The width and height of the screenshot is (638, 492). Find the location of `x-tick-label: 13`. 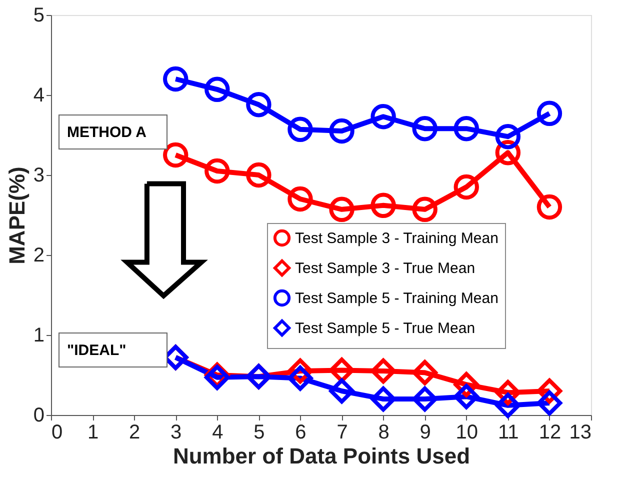

x-tick-label: 13 is located at coordinates (580, 433).